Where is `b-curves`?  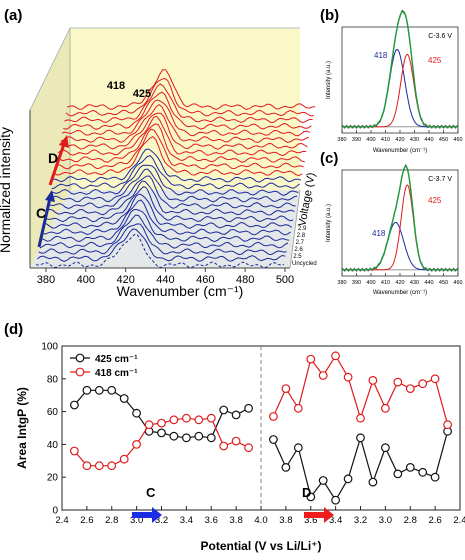
b-curves is located at coordinates (400, 69).